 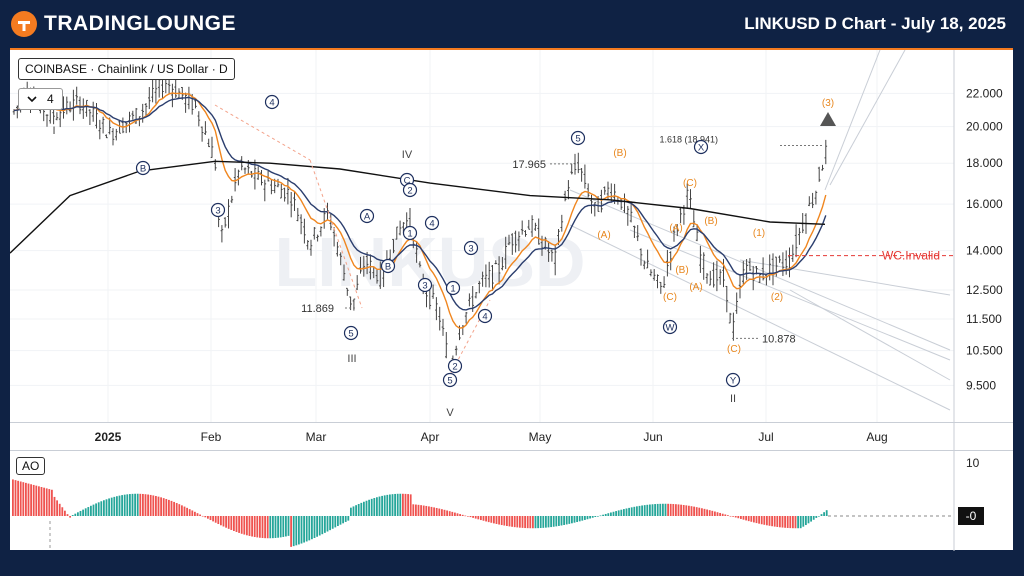 I want to click on ao-indicator-label: AO, so click(x=31, y=466).